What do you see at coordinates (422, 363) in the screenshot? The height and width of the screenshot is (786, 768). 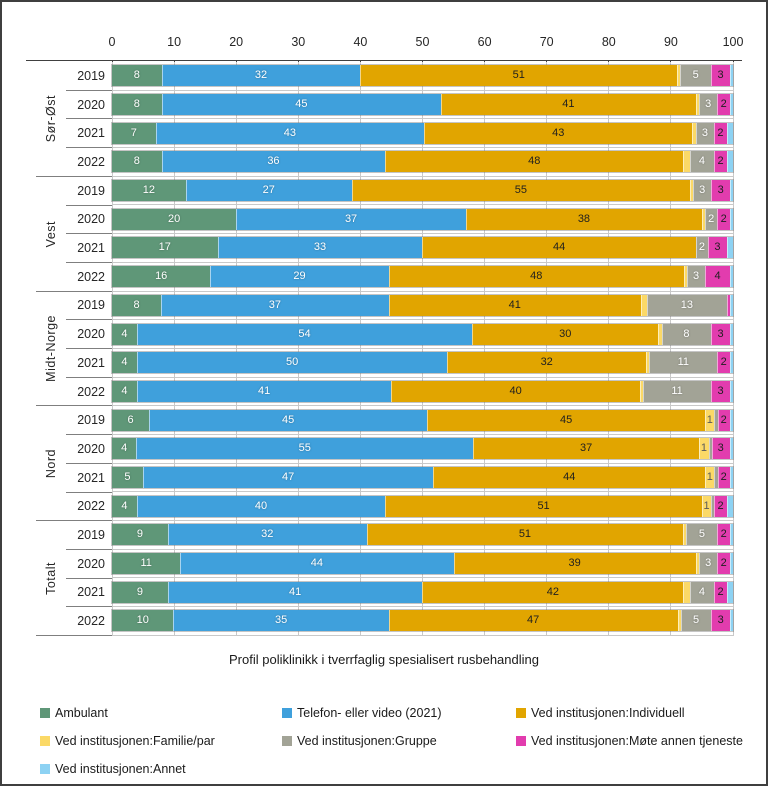 I see `bar-row-midt-norge-2021: 4 50 32 11 2` at bounding box center [422, 363].